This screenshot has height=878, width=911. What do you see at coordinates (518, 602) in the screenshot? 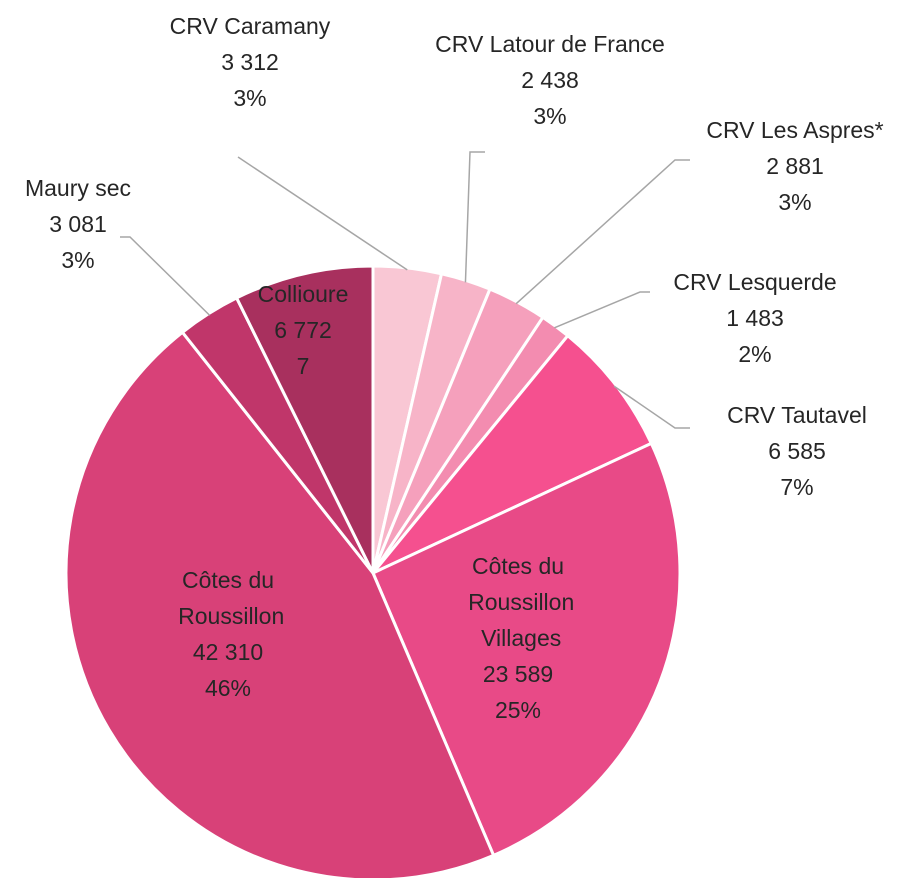
I see `slice-label: Côtes du Roussillon Villages` at bounding box center [518, 602].